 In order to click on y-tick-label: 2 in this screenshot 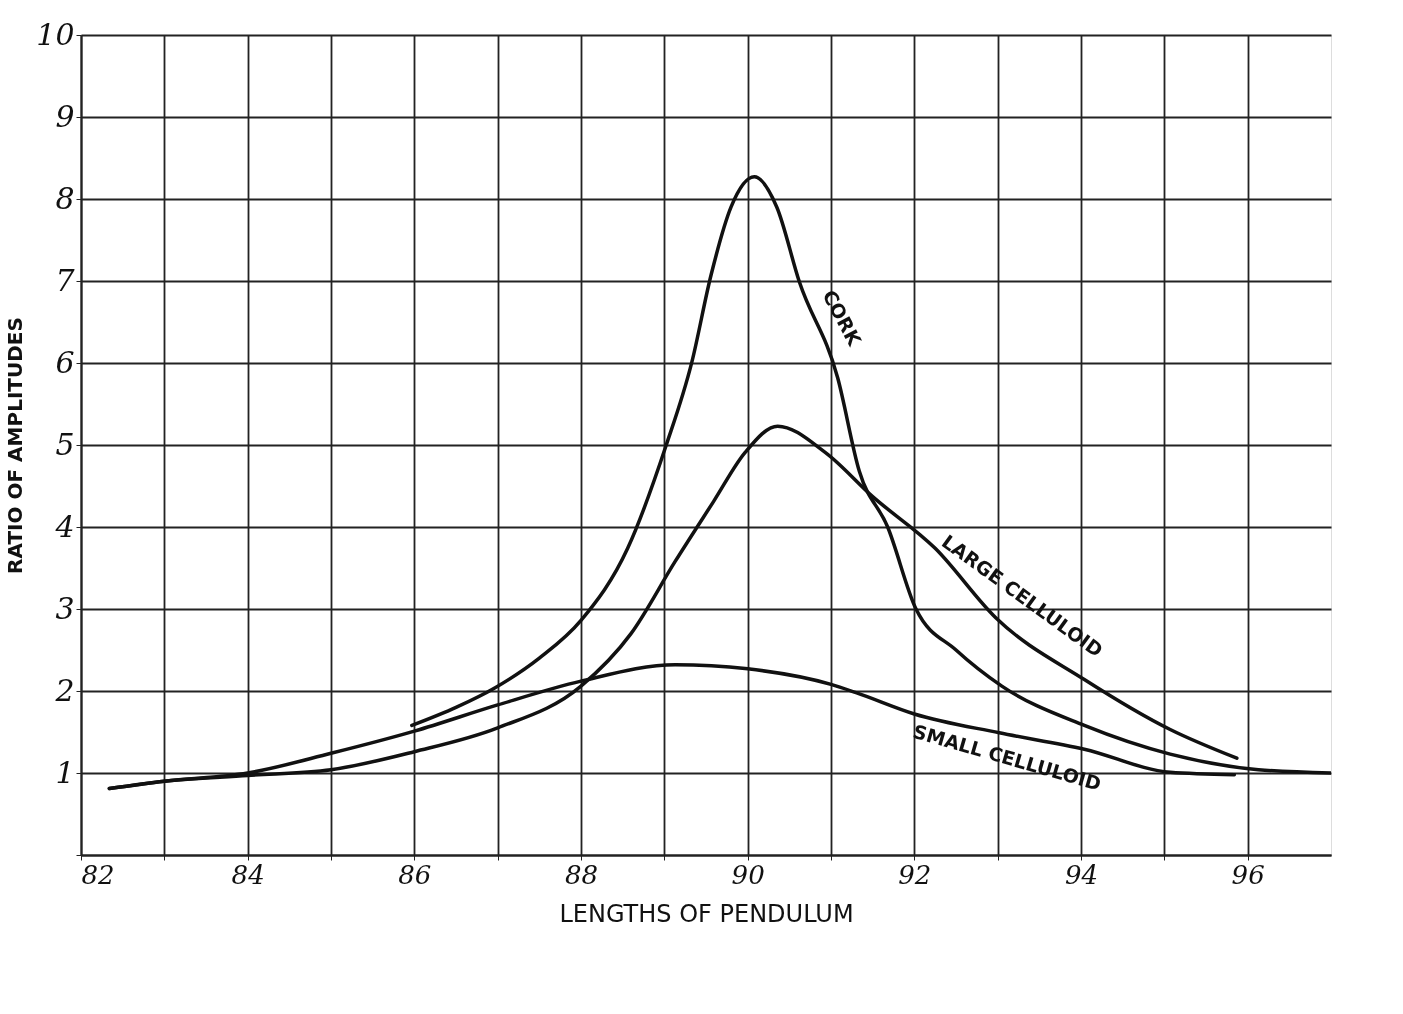, I will do `click(64, 690)`.